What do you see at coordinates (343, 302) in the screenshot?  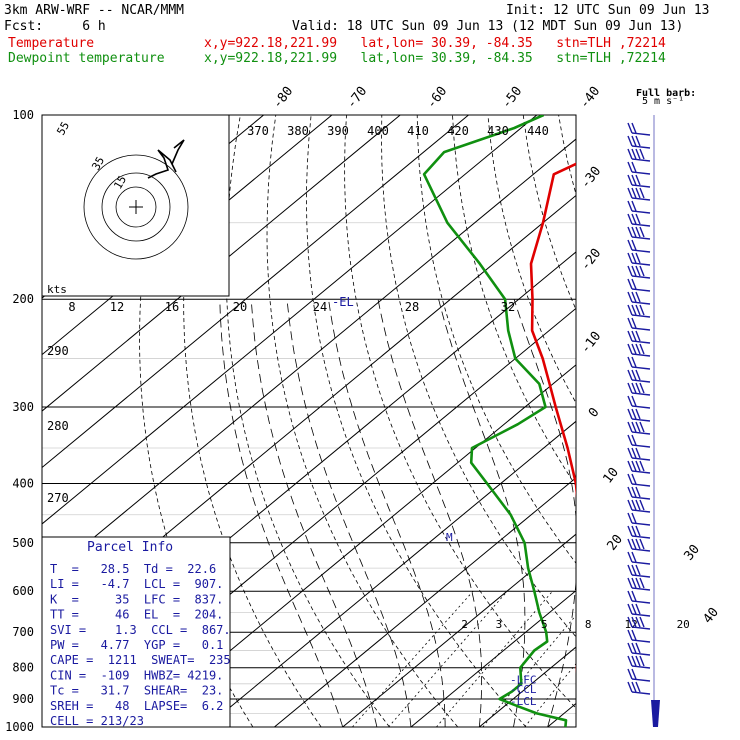 I see `el-marker: -EL` at bounding box center [343, 302].